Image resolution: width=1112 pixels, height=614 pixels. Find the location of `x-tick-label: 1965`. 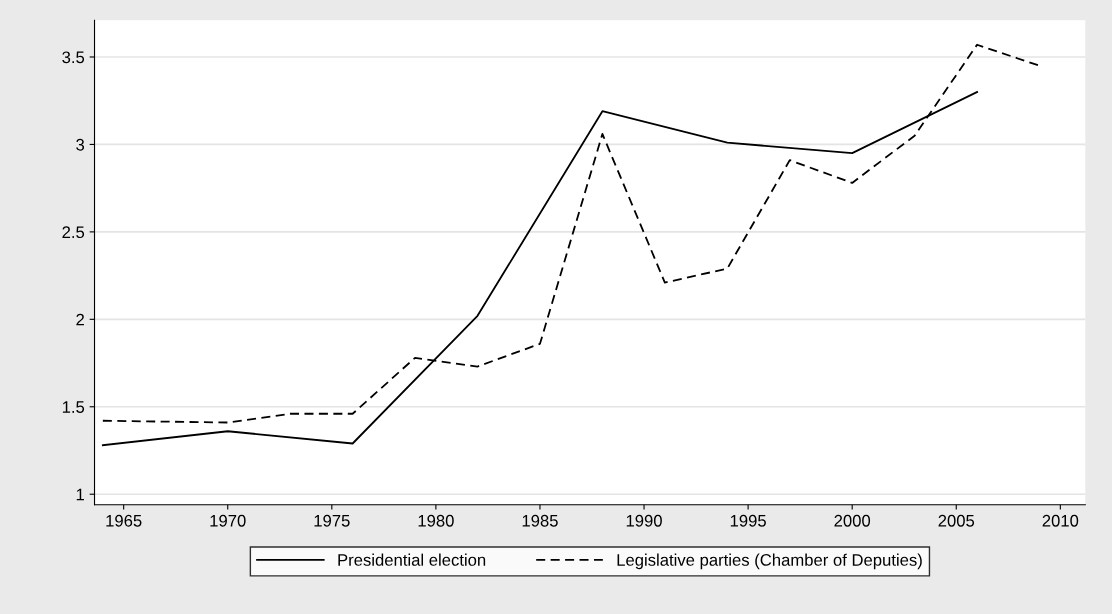

x-tick-label: 1965 is located at coordinates (124, 520).